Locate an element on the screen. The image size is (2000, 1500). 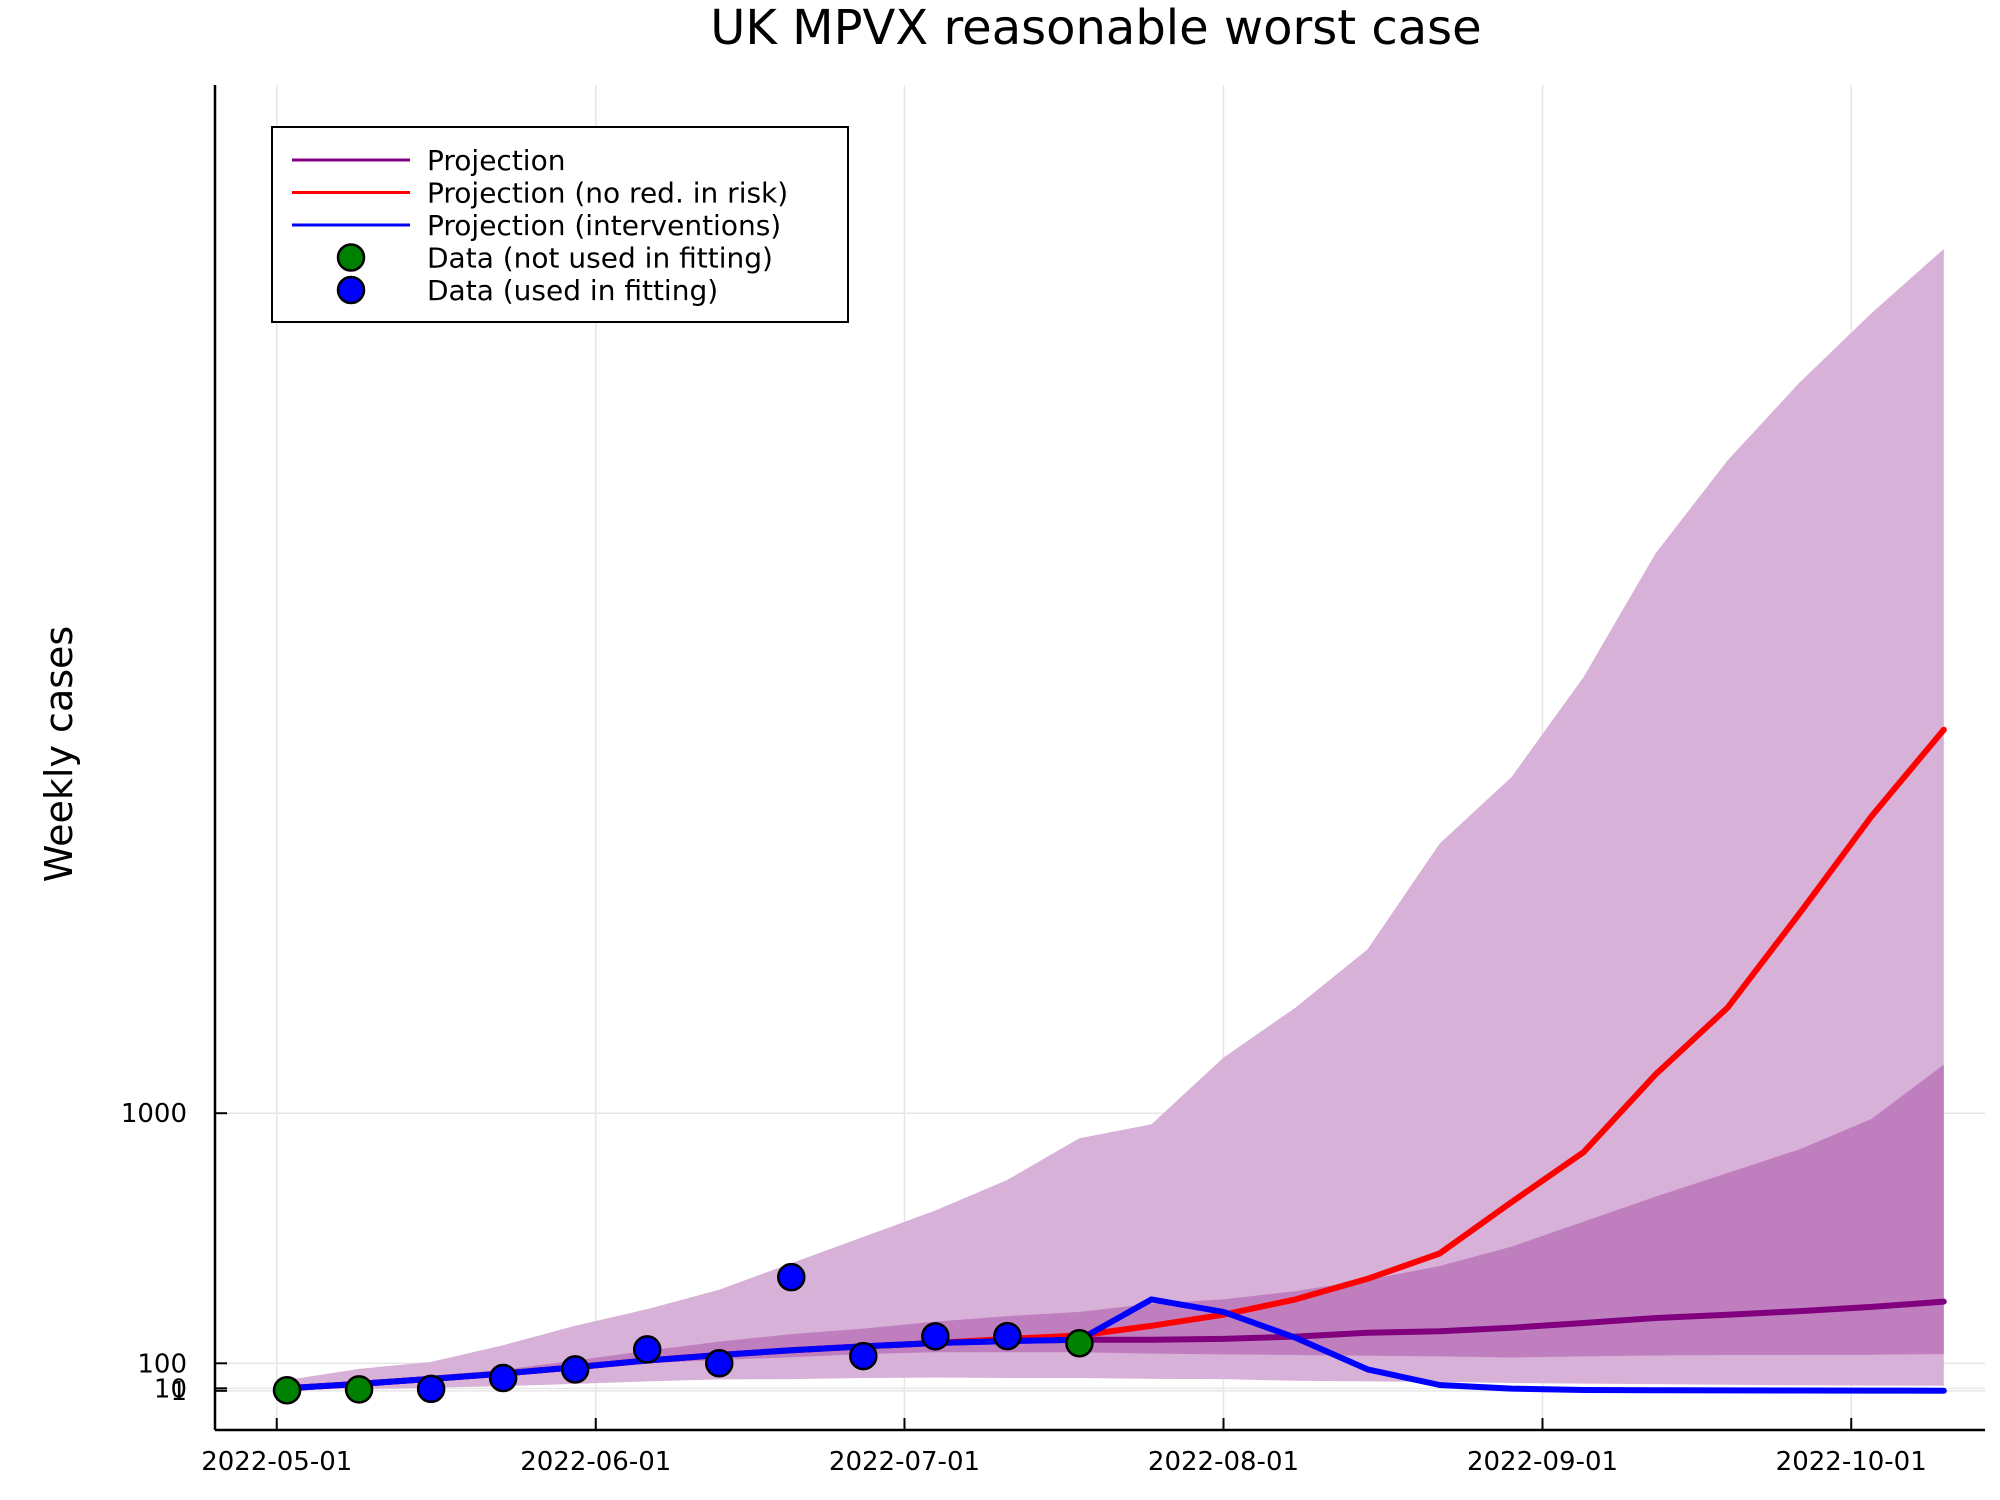
legend-label: Projection (interventions) is located at coordinates (604, 225).